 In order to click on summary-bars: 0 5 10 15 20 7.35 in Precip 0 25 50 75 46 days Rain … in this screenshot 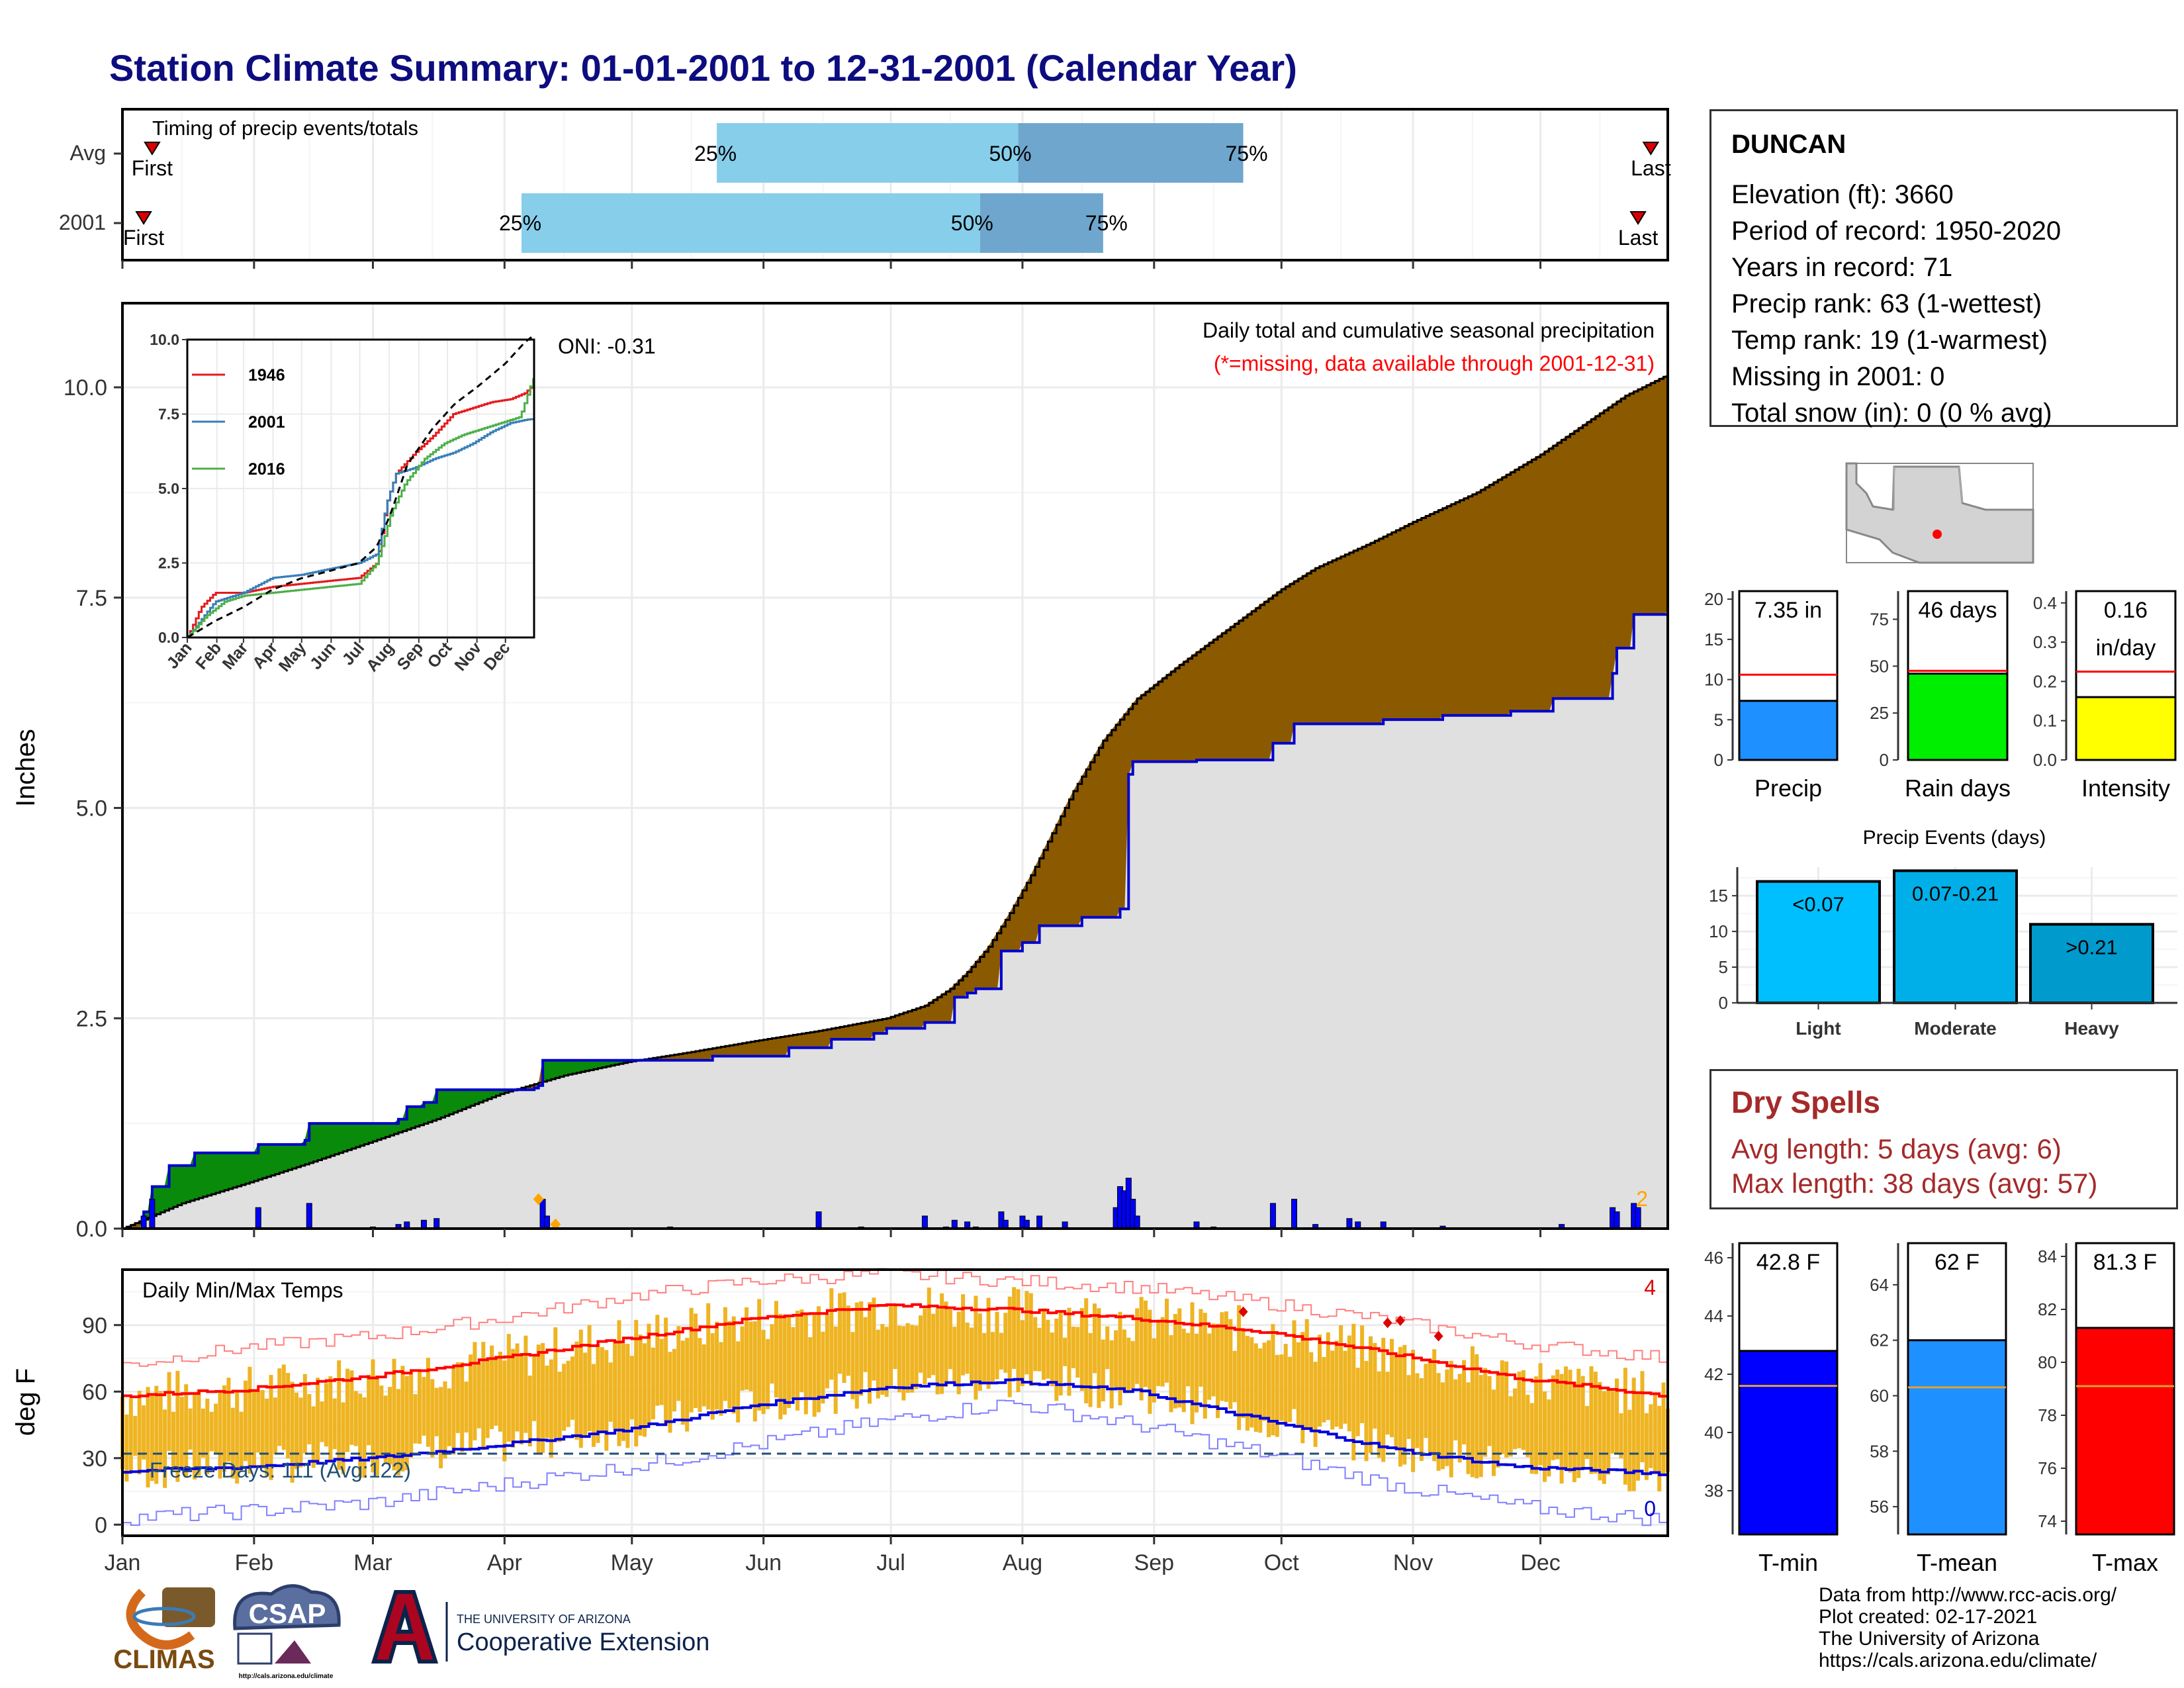, I will do `click(1940, 695)`.